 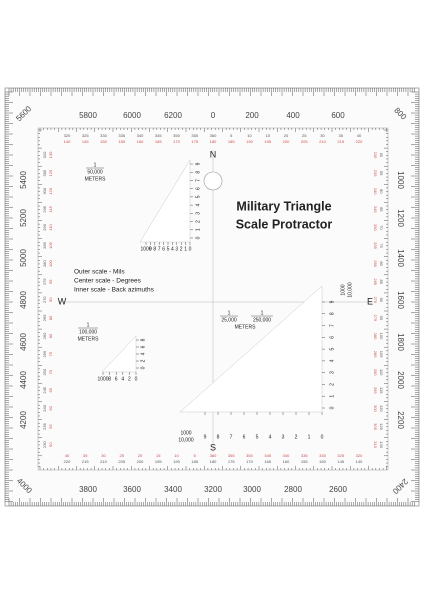 I want to click on mil-label: 15, so click(x=158, y=455).